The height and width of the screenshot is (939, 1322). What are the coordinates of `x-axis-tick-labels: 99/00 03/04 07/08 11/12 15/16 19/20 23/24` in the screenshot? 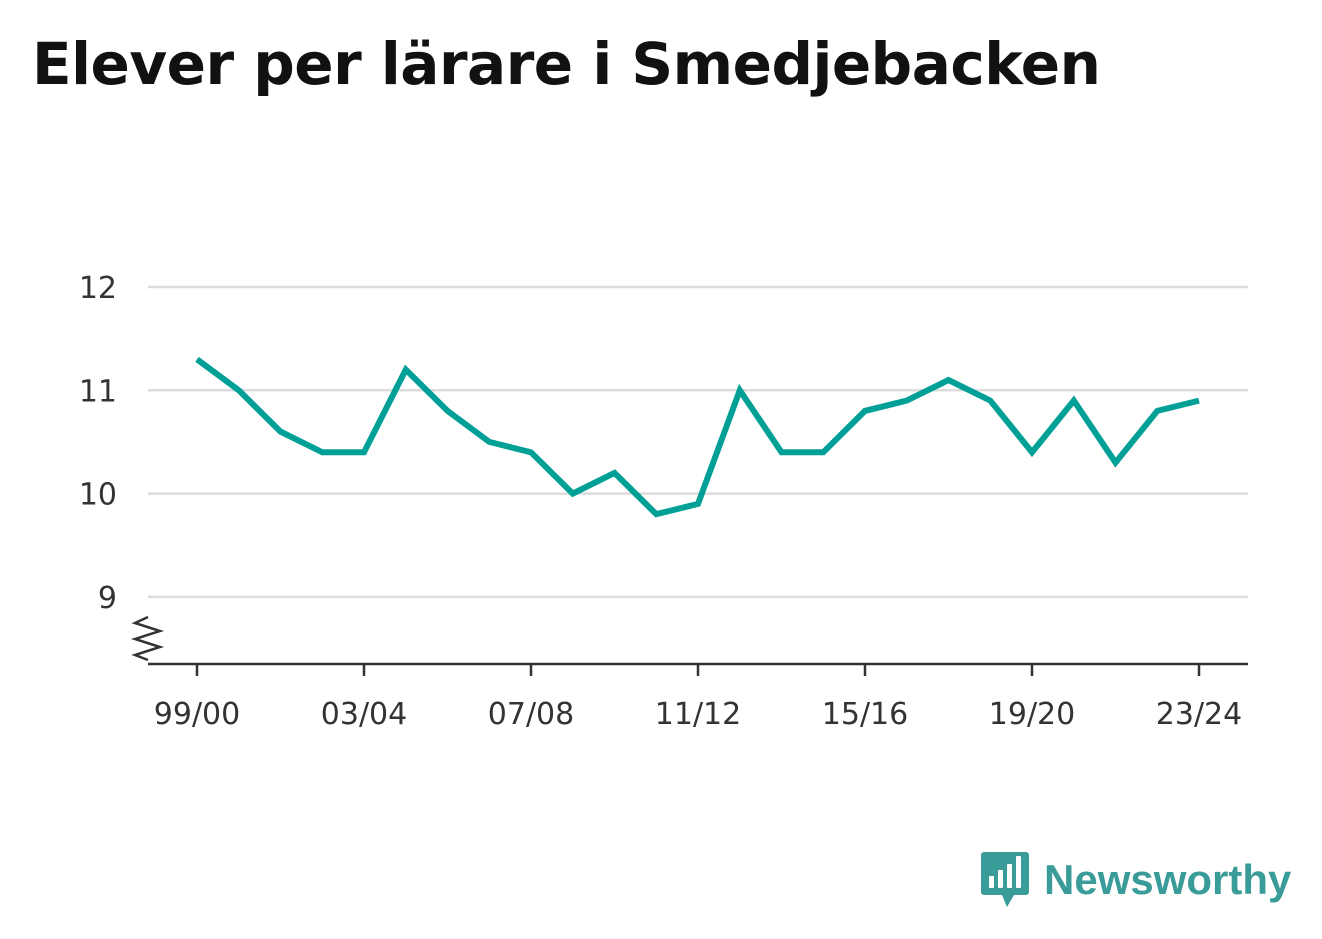 It's located at (698, 714).